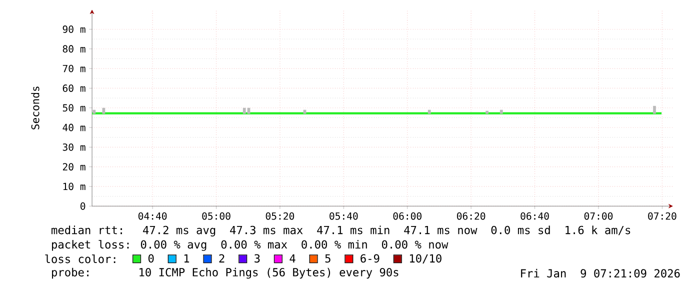 The image size is (697, 285). What do you see at coordinates (74, 88) in the screenshot?
I see `y-tick-label: 60 m` at bounding box center [74, 88].